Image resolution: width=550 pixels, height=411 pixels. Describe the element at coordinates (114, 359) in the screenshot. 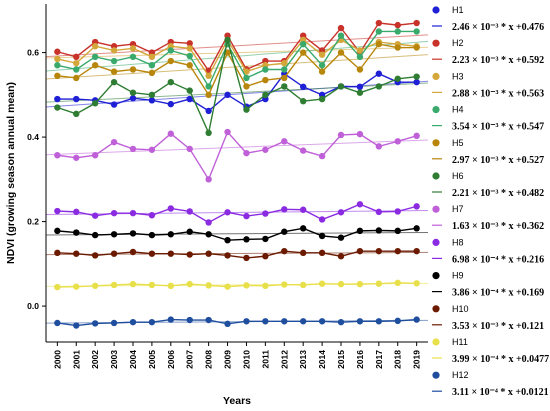

I see `x-tick-label: 2003` at that location.